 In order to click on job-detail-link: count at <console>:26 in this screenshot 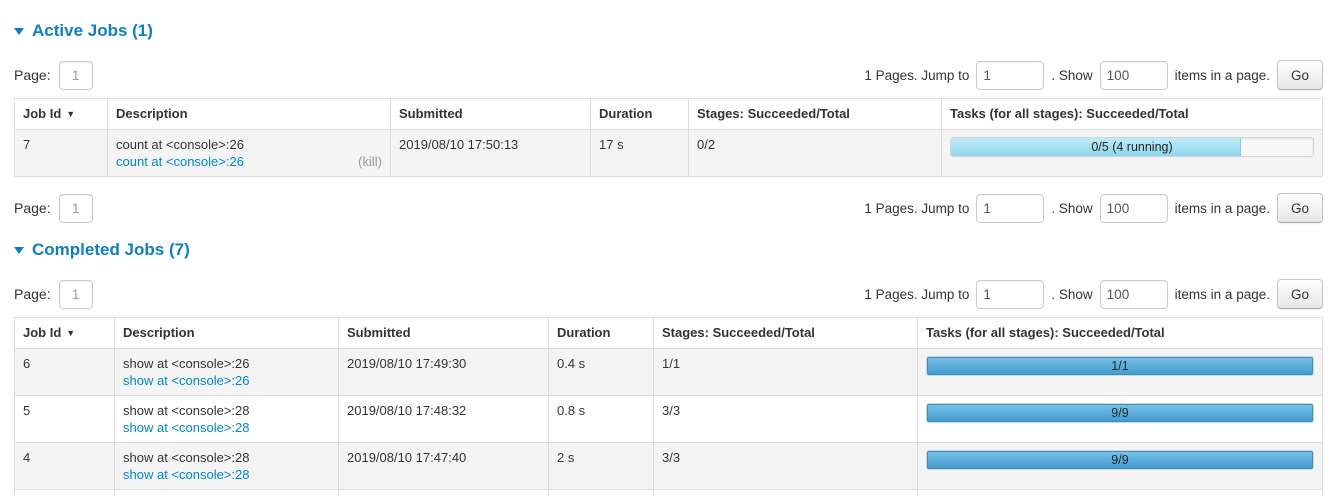, I will do `click(180, 161)`.